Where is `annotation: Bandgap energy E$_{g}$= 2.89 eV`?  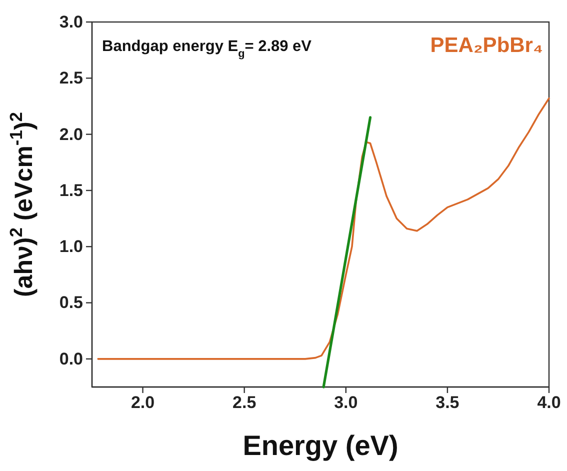
annotation: Bandgap energy E$_{g}$= 2.89 eV is located at coordinates (207, 49).